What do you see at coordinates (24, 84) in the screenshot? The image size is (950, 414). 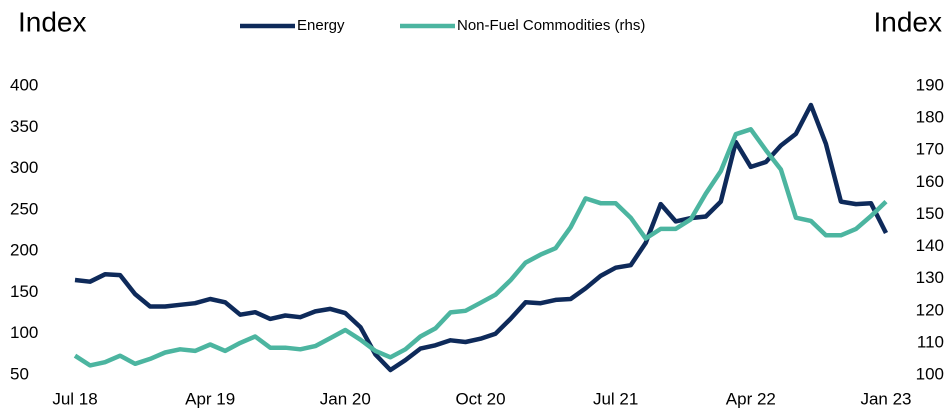 I see `y-tick-label: 400` at bounding box center [24, 84].